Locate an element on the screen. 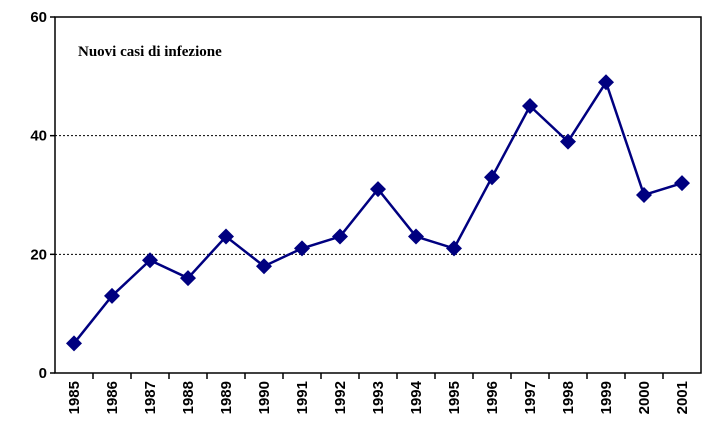  x-tick-label: 1985 is located at coordinates (74, 397).